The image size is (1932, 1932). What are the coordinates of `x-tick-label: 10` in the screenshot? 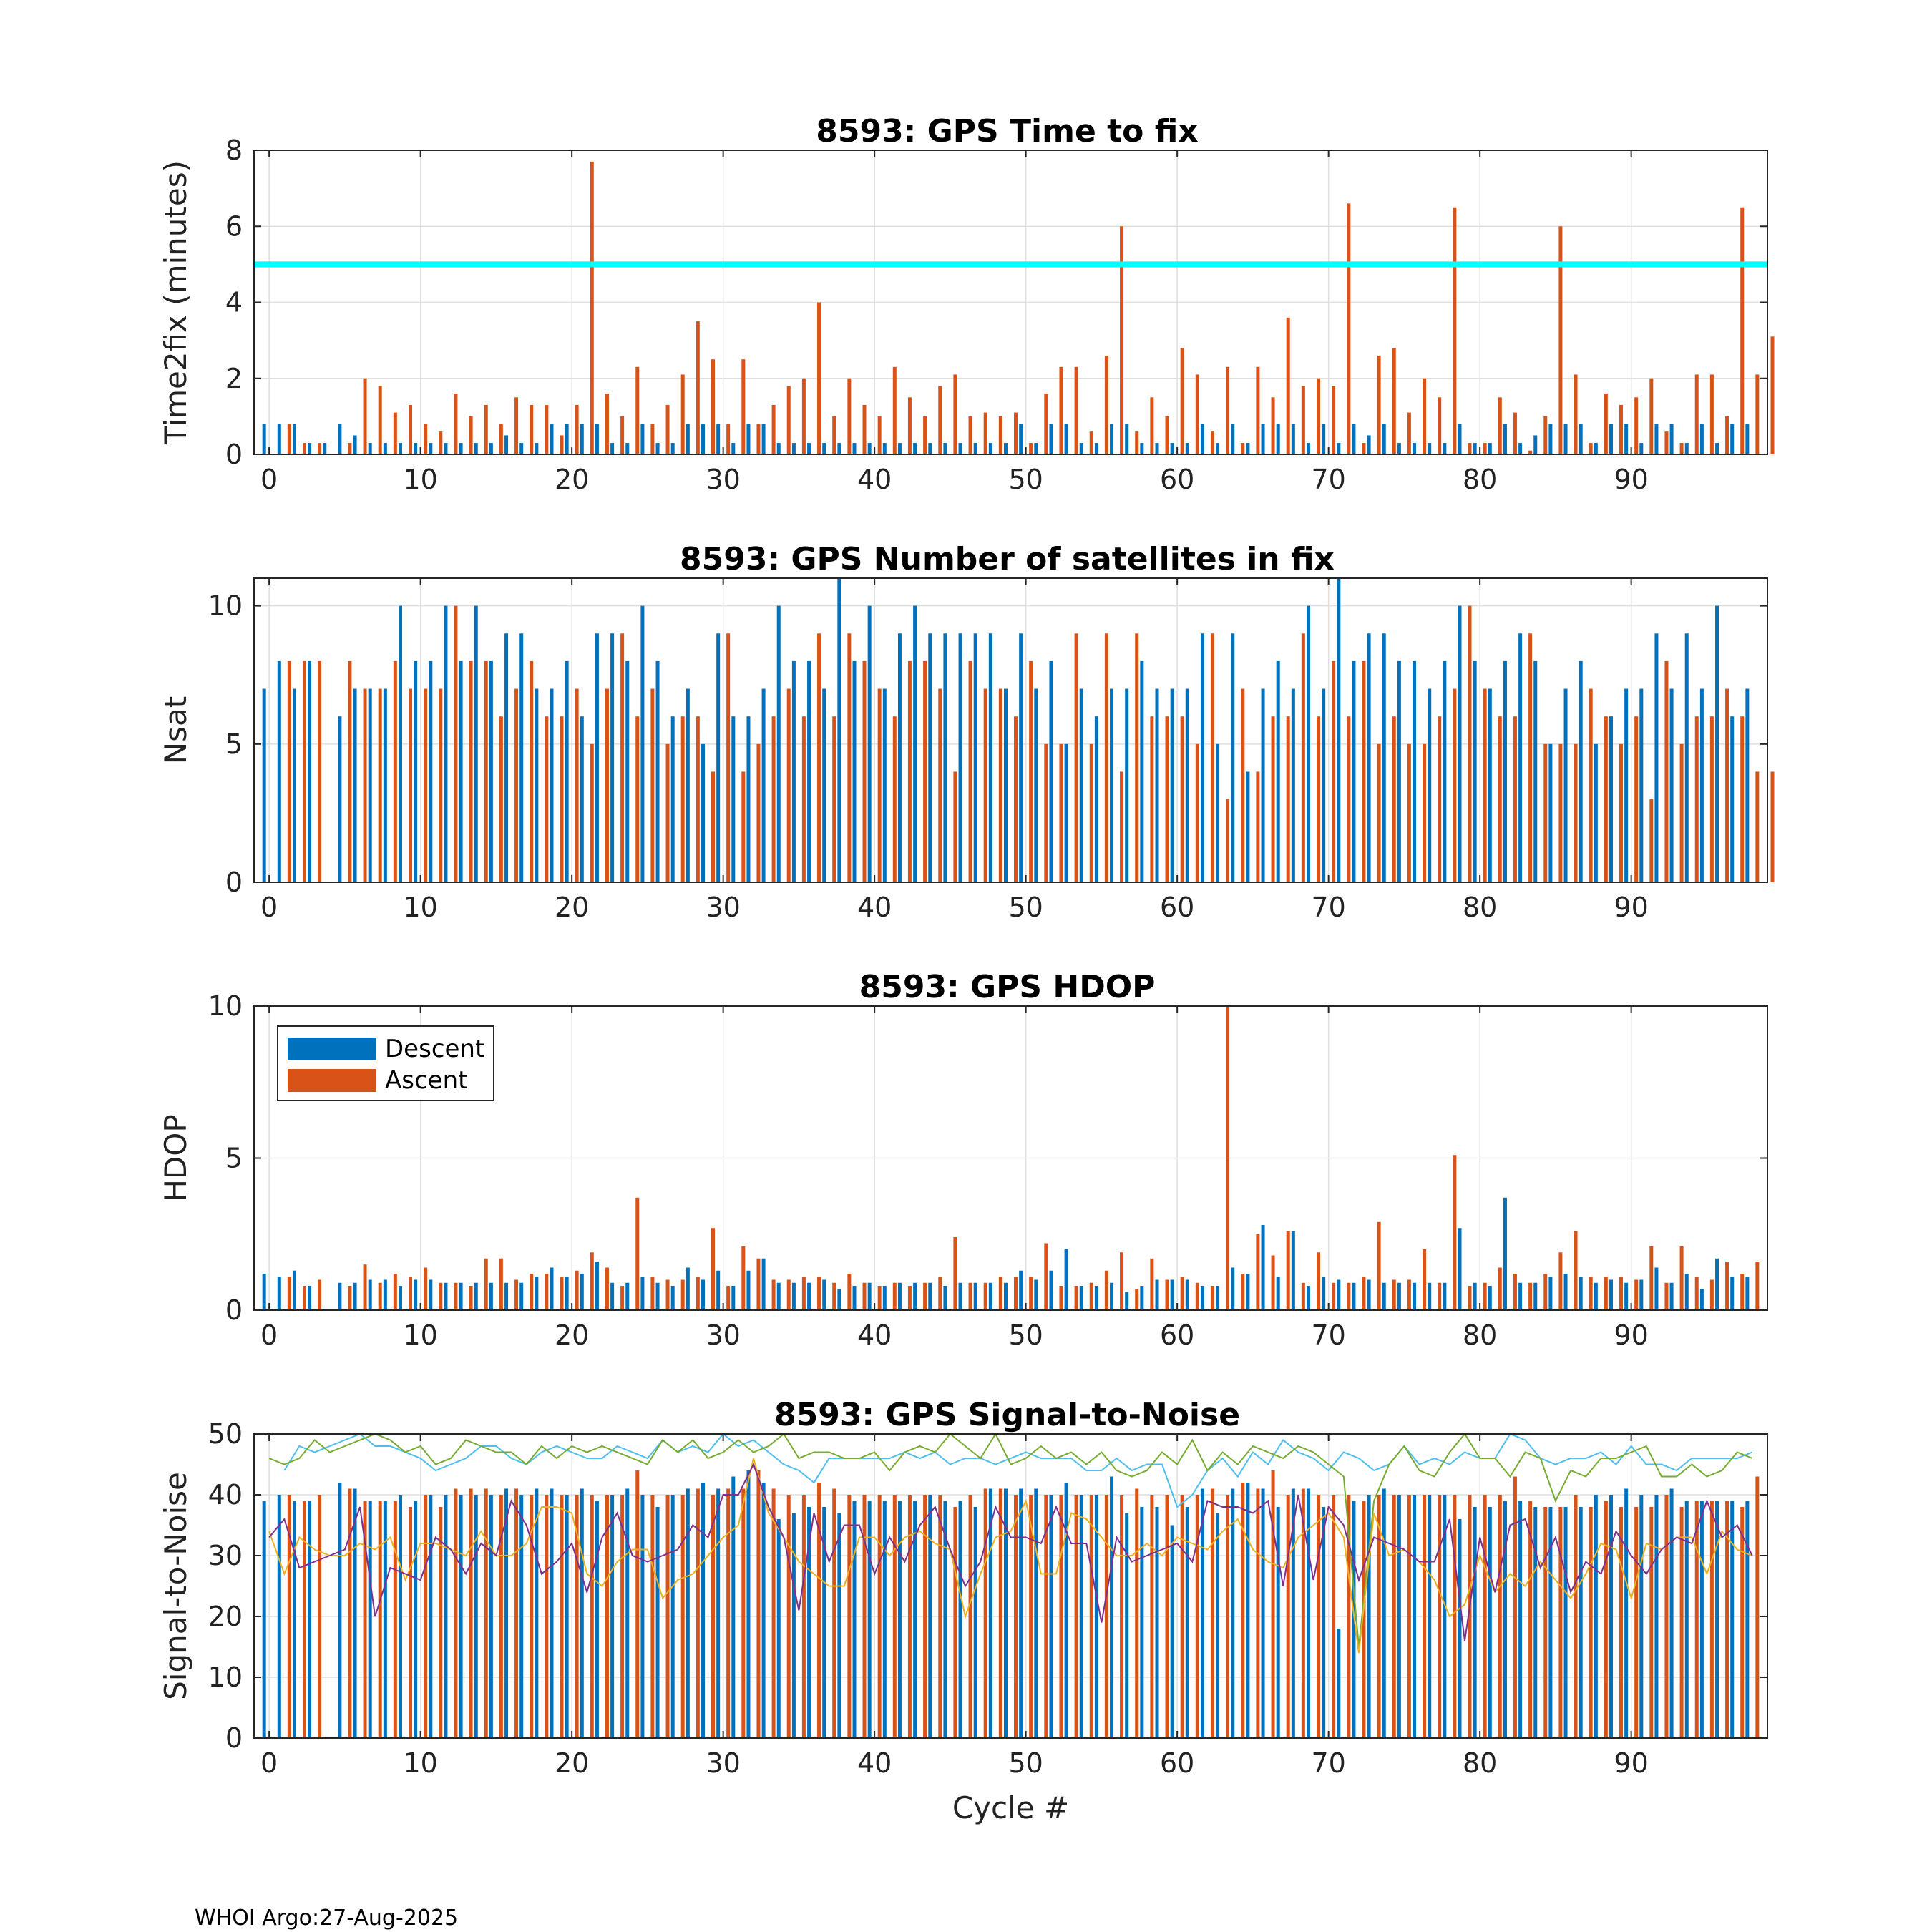 It's located at (420, 907).